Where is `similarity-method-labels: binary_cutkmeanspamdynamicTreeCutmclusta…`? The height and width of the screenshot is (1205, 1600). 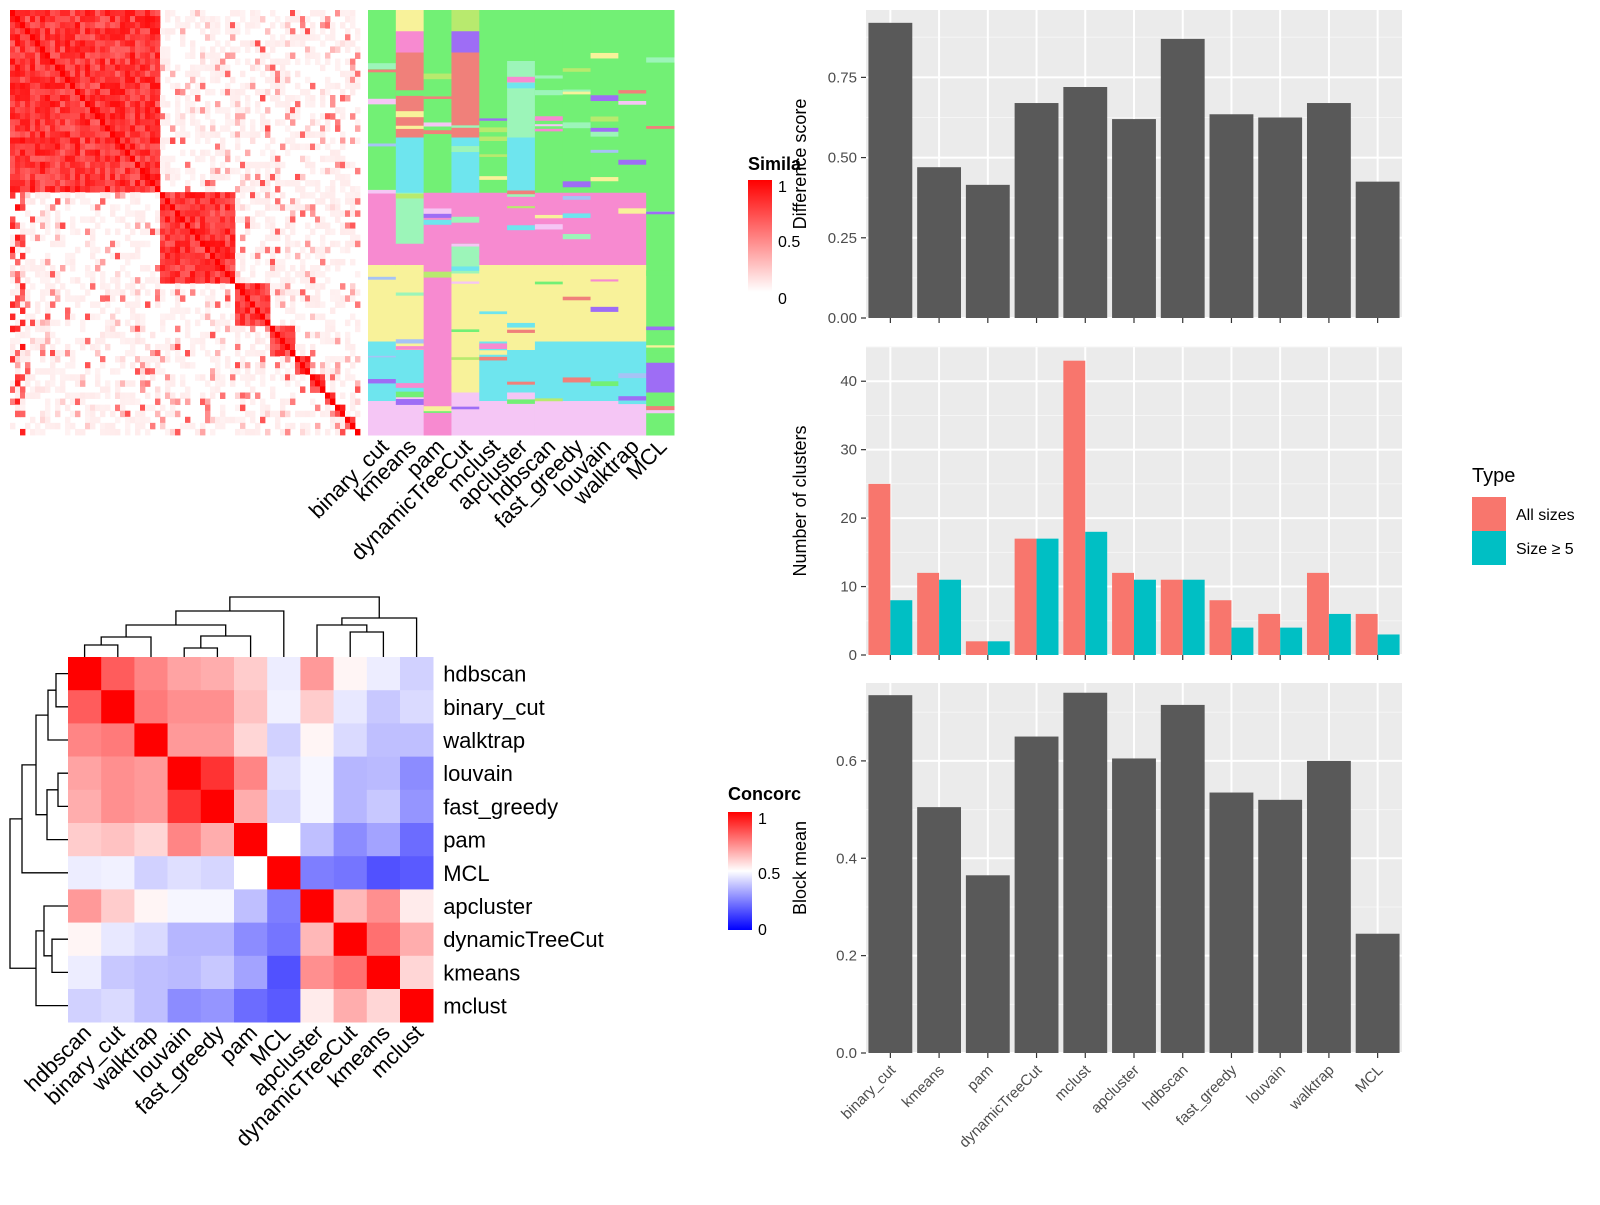 similarity-method-labels: binary_cutkmeanspamdynamicTreeCutmclusta… is located at coordinates (488, 499).